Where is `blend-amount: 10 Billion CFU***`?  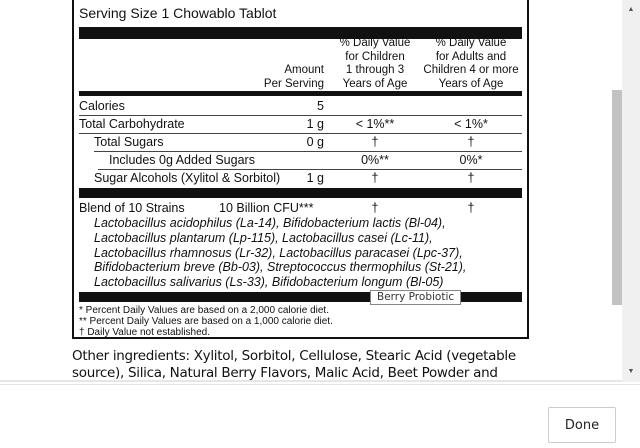
blend-amount: 10 Billion CFU*** is located at coordinates (266, 208).